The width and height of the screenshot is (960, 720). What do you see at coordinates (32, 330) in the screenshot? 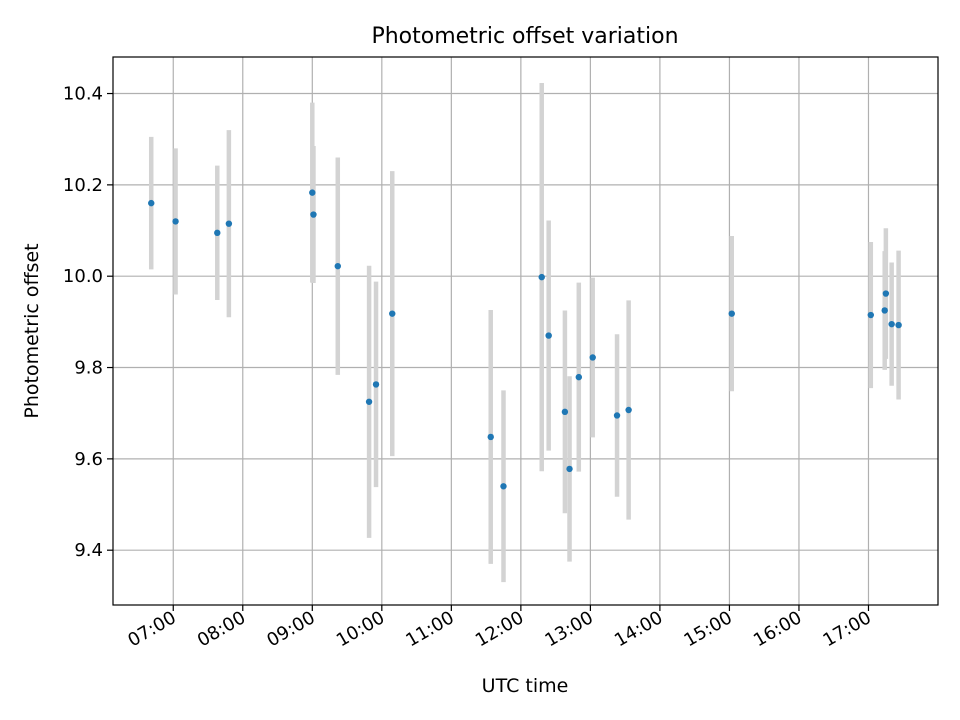
I see `y-axis-label: Photometric offset` at bounding box center [32, 330].